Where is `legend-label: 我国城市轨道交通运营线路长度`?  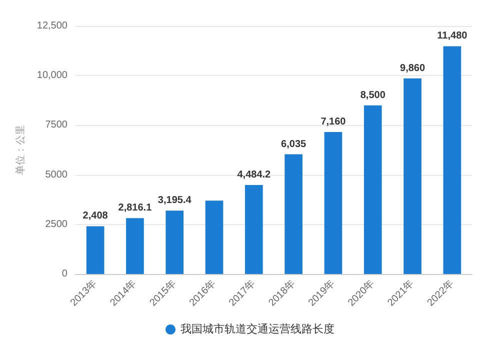 legend-label: 我国城市轨道交通运营线路长度 is located at coordinates (257, 329).